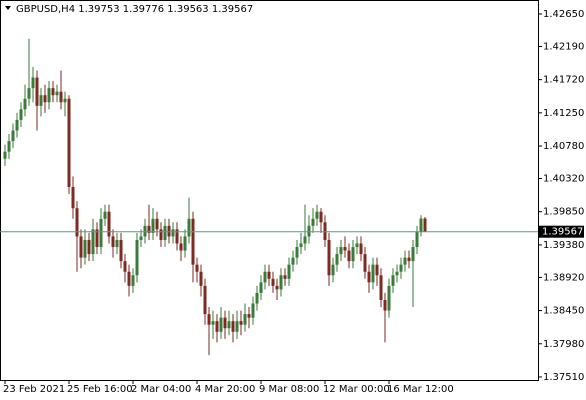 This screenshot has width=586, height=400. What do you see at coordinates (100, 389) in the screenshot?
I see `x-tick-label: 25 Feb 16:00` at bounding box center [100, 389].